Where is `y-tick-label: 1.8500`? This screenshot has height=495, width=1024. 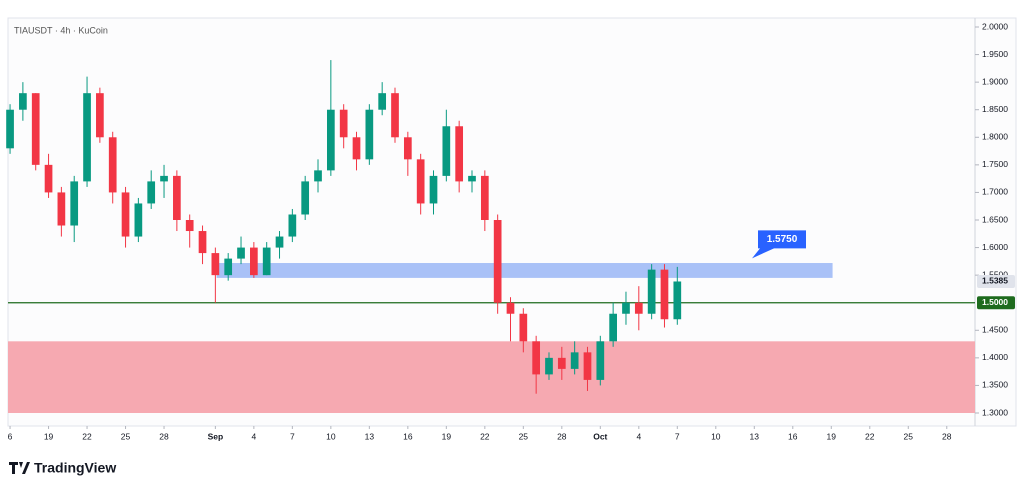 y-tick-label: 1.8500 is located at coordinates (995, 109).